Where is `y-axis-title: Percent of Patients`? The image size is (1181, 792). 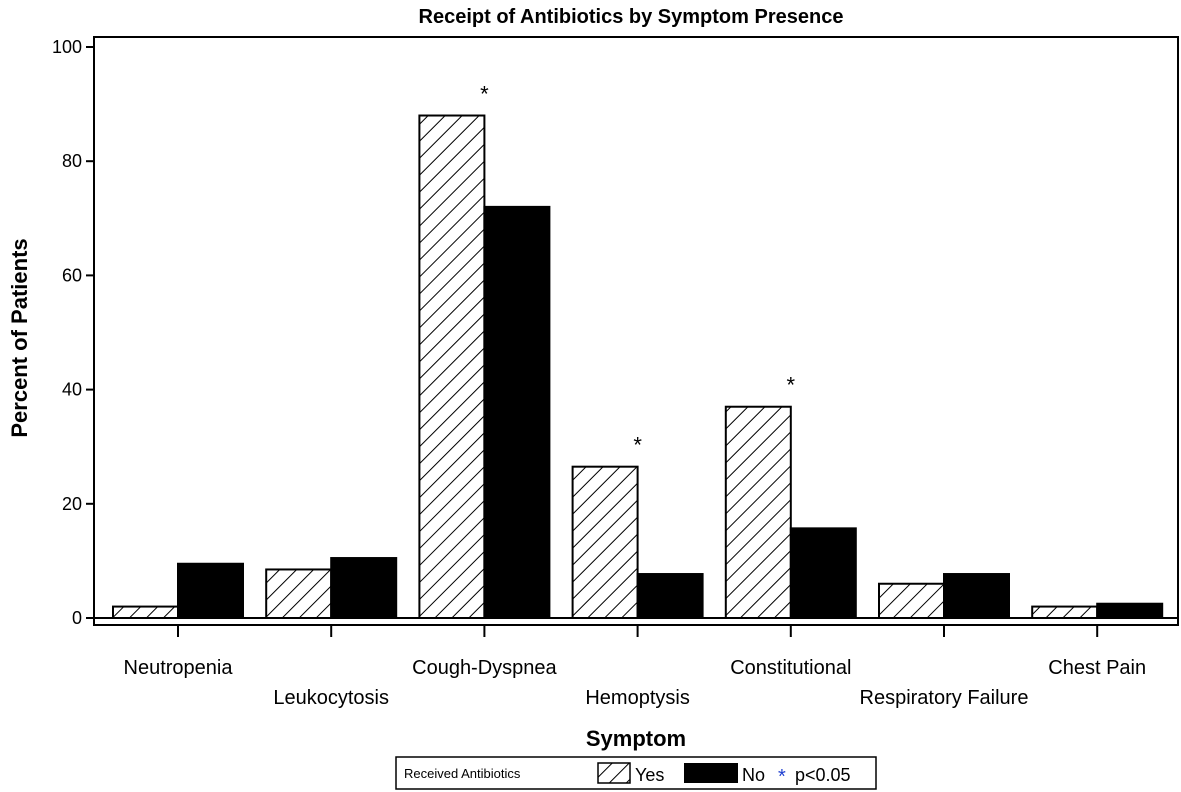 y-axis-title: Percent of Patients is located at coordinates (19, 337).